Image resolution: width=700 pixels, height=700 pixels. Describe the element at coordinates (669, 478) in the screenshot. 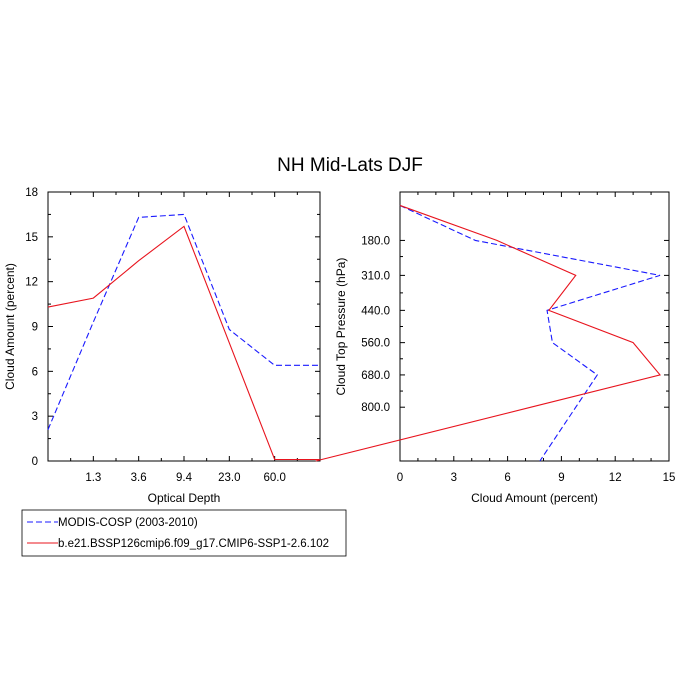

I see `x-tick-label: 15` at that location.